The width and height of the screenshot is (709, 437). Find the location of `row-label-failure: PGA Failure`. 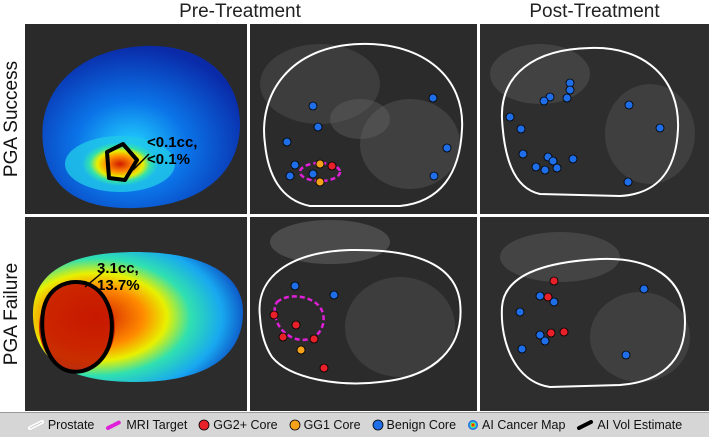

row-label-failure: PGA Failure is located at coordinates (11, 314).